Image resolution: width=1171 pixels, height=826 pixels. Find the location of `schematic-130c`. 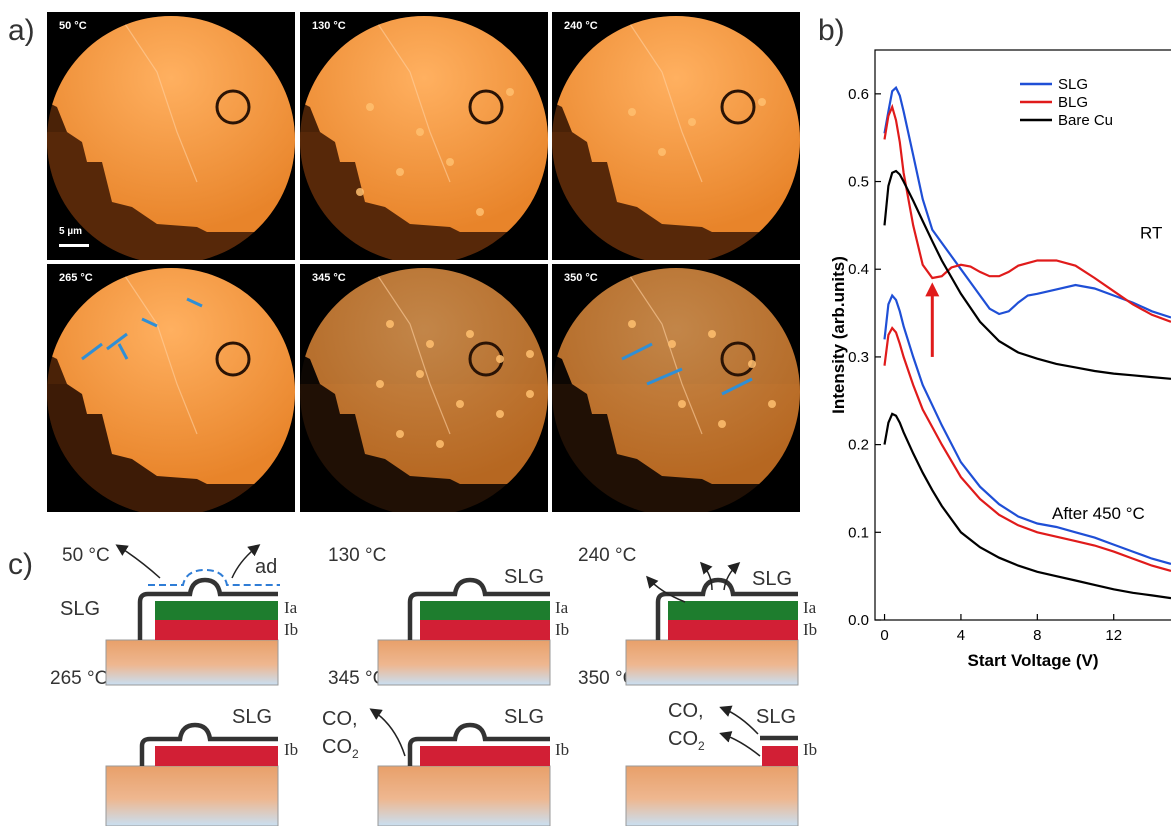

schematic-130c is located at coordinates (464, 631).